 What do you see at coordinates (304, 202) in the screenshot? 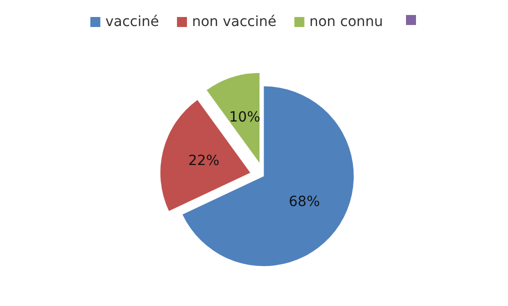
I see `data-label: 68%` at bounding box center [304, 202].